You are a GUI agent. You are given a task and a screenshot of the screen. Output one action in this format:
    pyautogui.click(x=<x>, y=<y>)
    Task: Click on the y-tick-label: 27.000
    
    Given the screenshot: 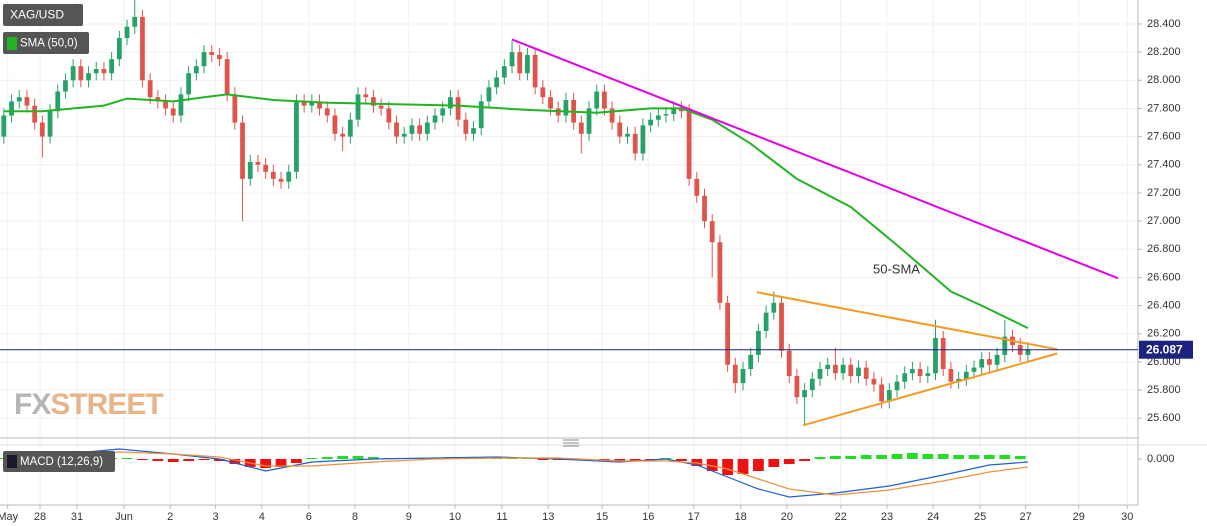 What is the action you would take?
    pyautogui.click(x=1164, y=221)
    